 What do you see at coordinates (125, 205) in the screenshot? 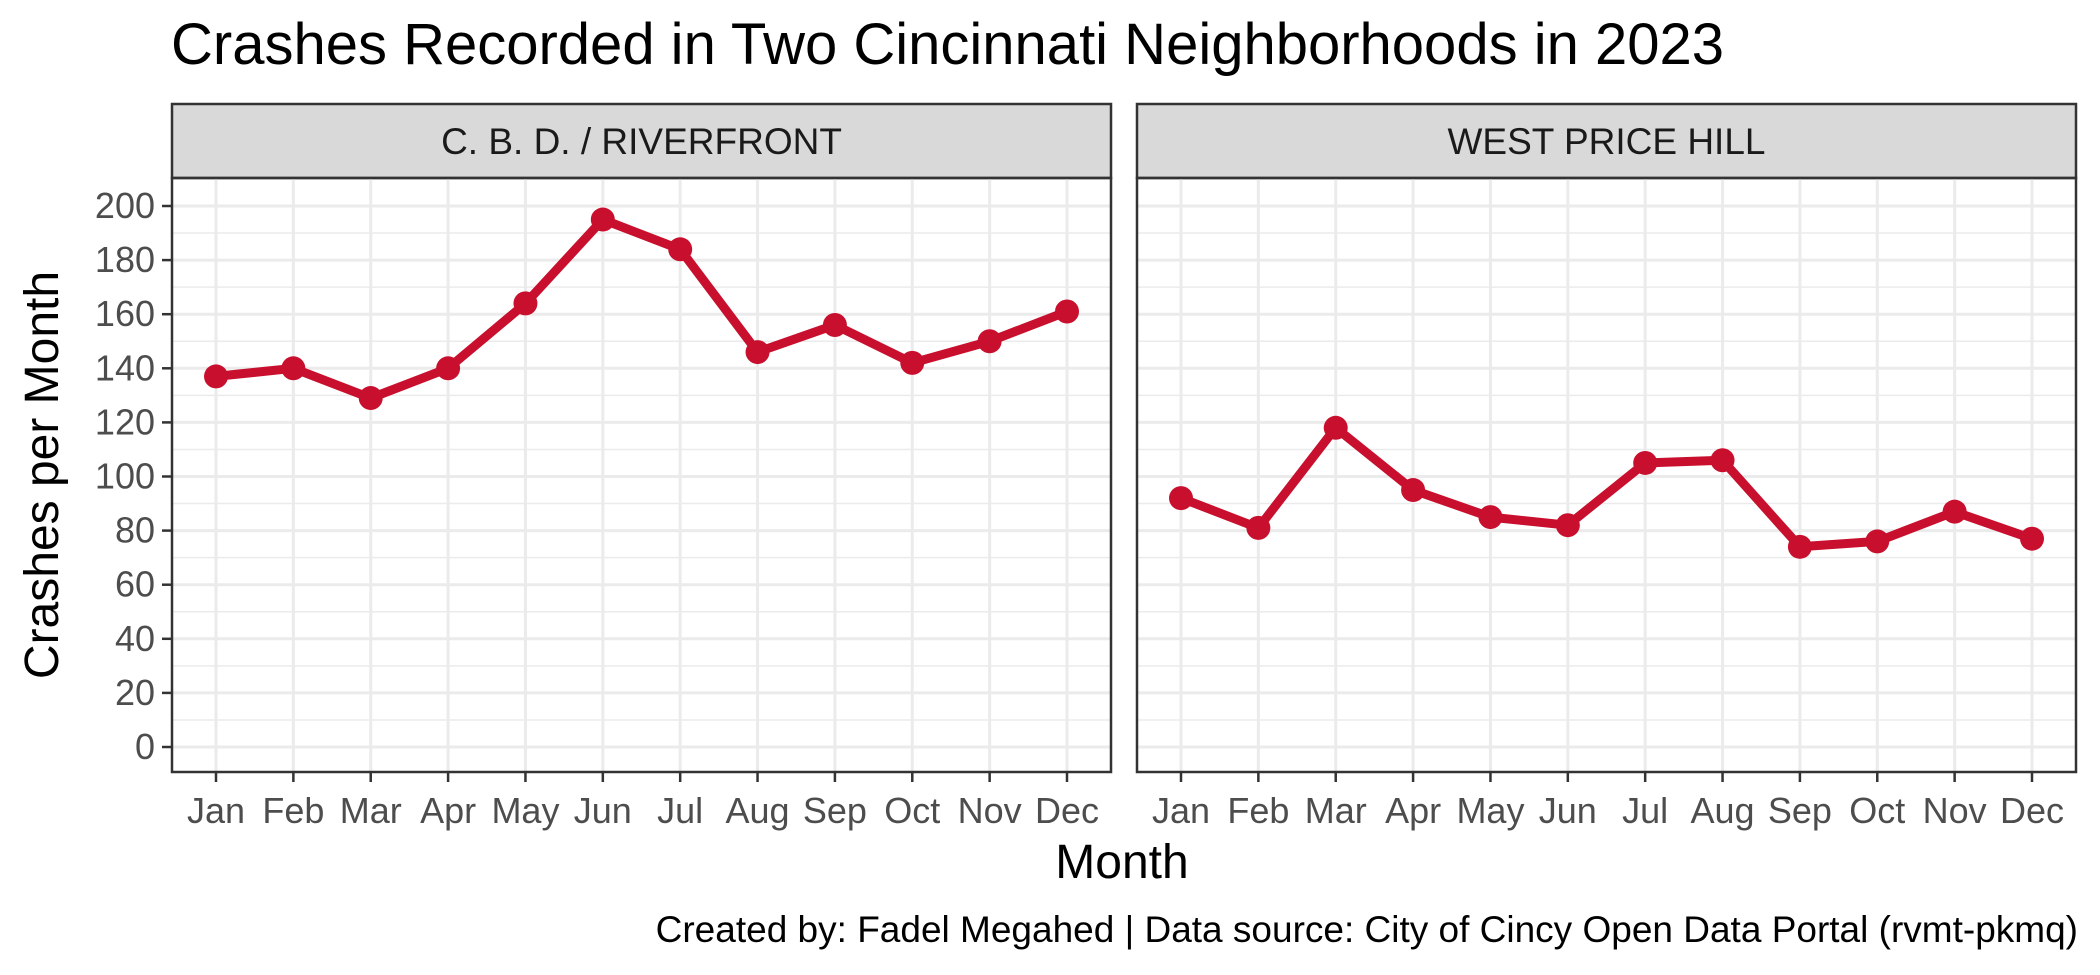
I see `y-tick-label: 200` at bounding box center [125, 205].